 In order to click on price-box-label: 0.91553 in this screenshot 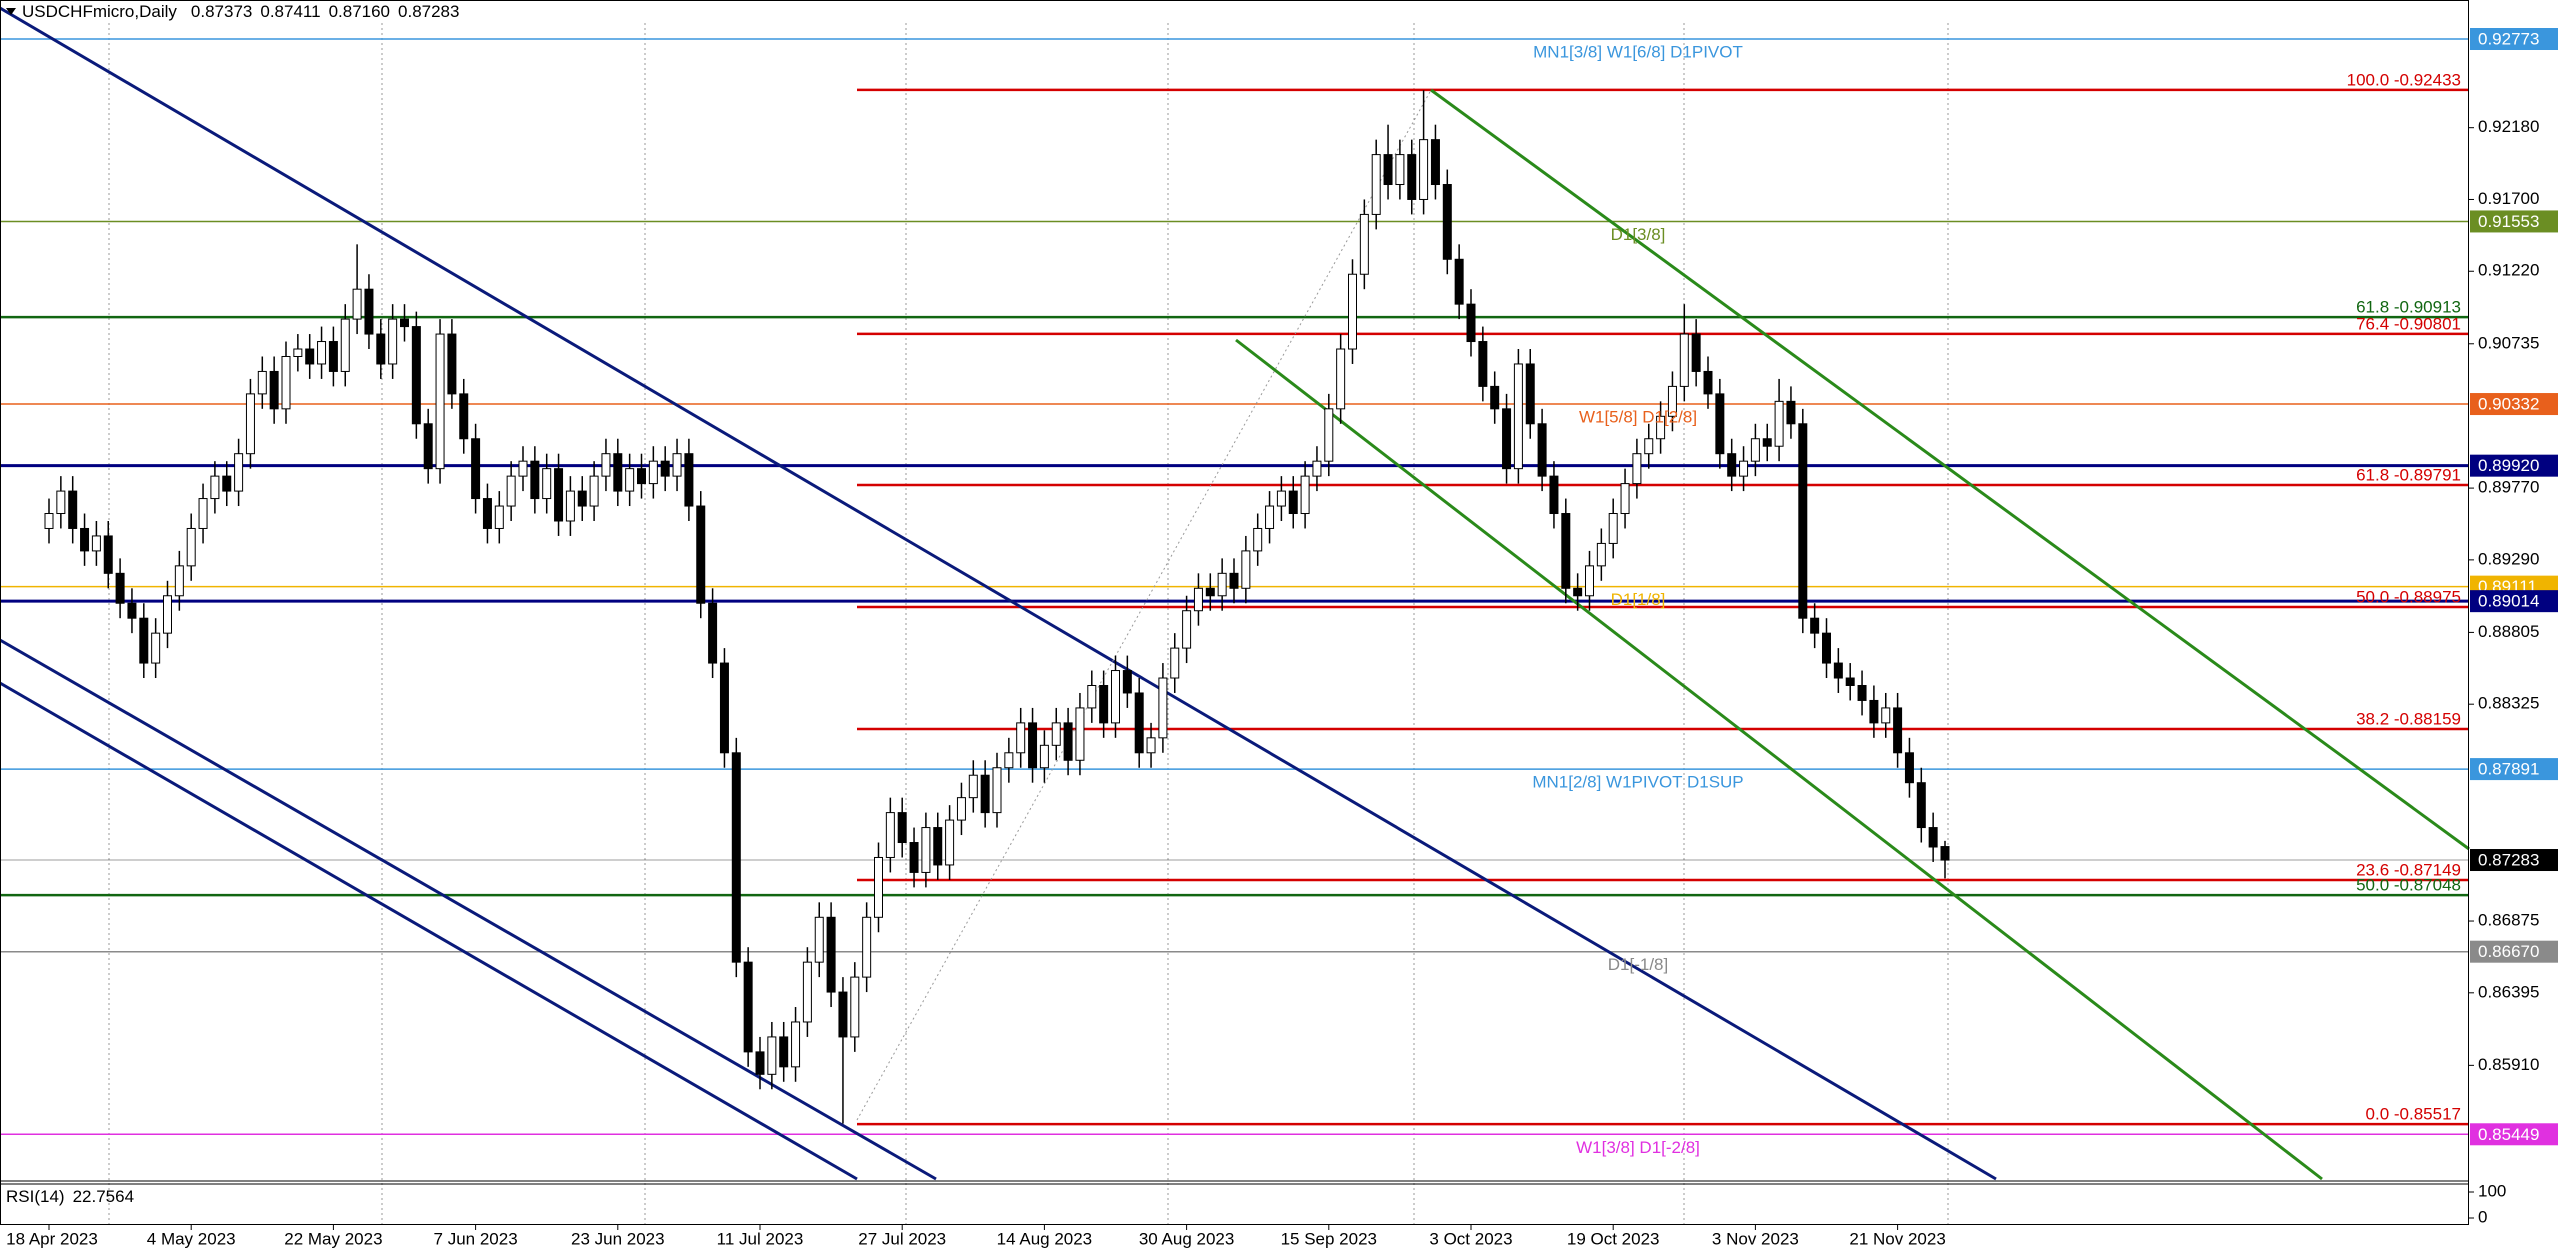, I will do `click(2508, 221)`.